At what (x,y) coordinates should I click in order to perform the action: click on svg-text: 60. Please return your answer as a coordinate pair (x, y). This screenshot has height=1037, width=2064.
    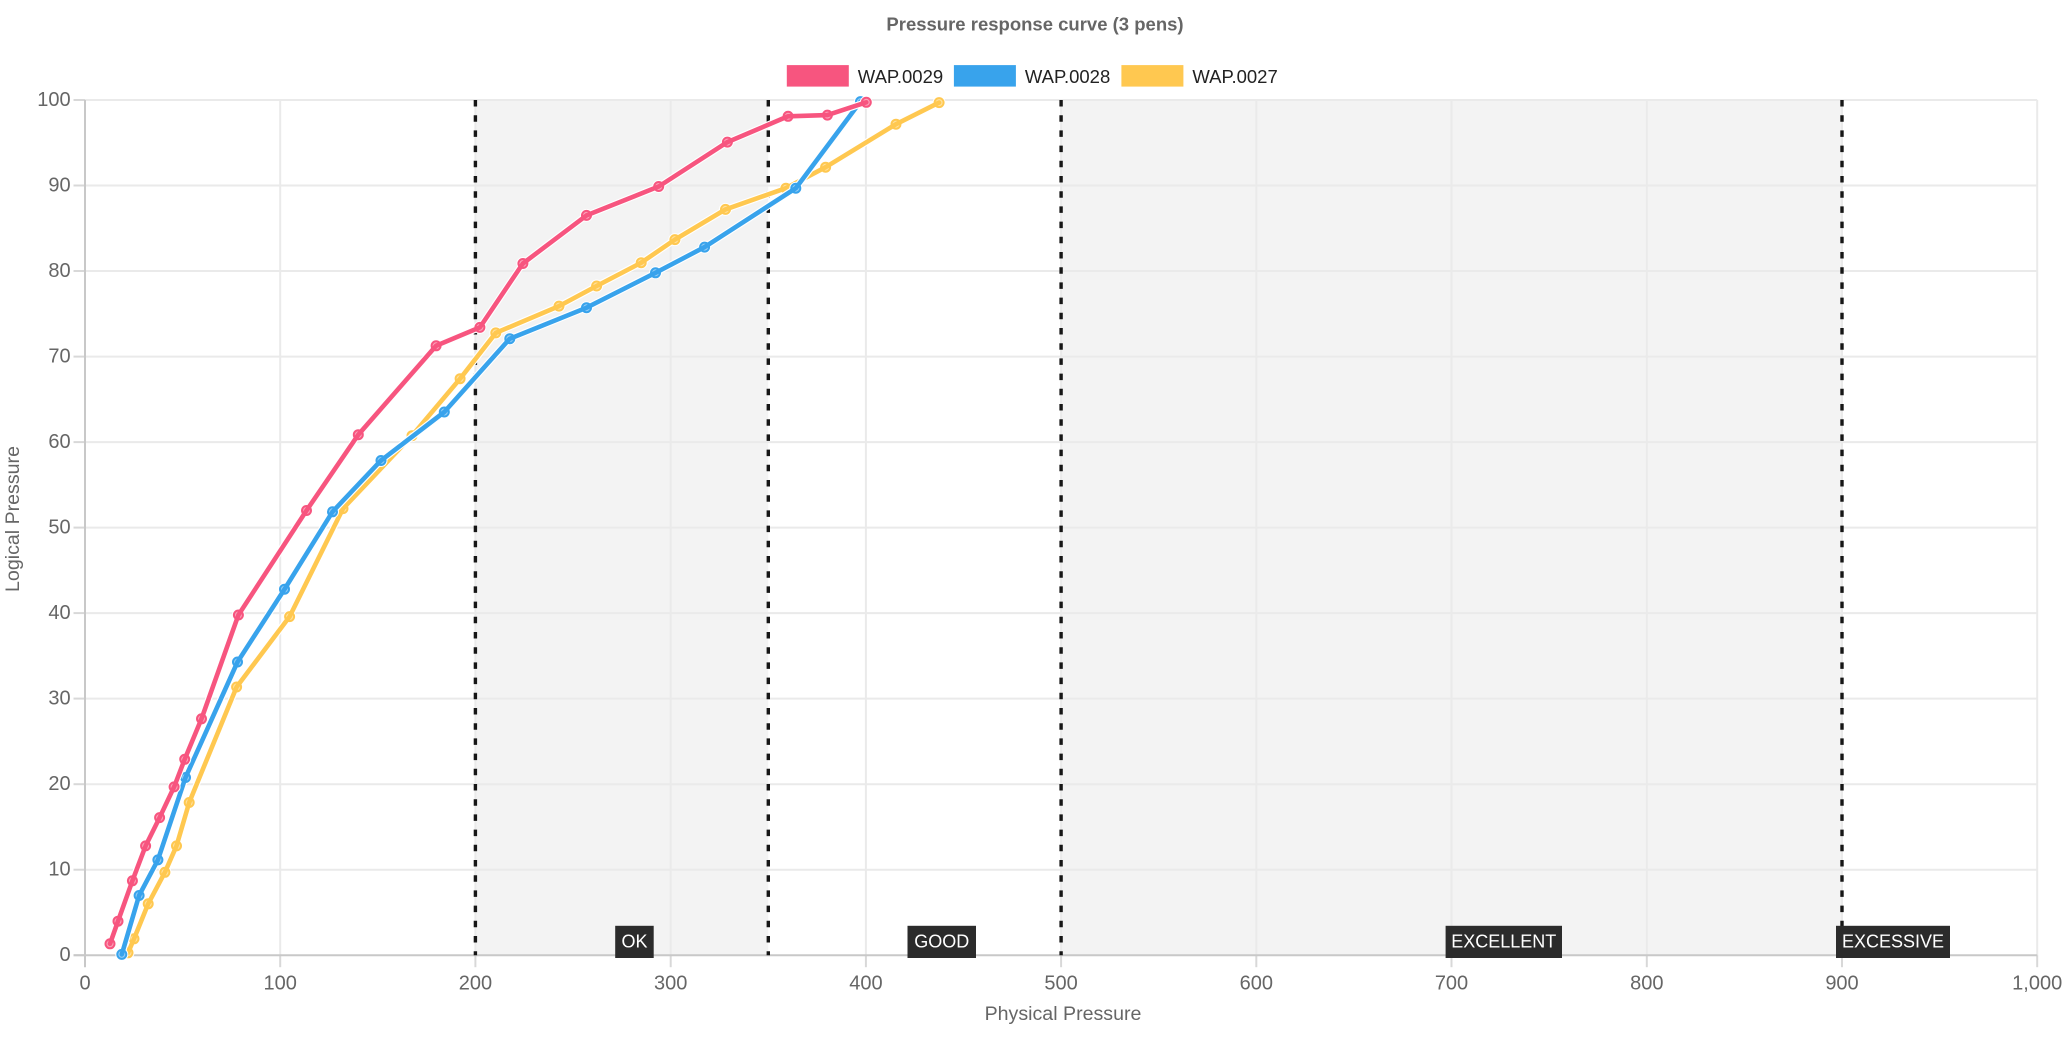
    Looking at the image, I should click on (59, 442).